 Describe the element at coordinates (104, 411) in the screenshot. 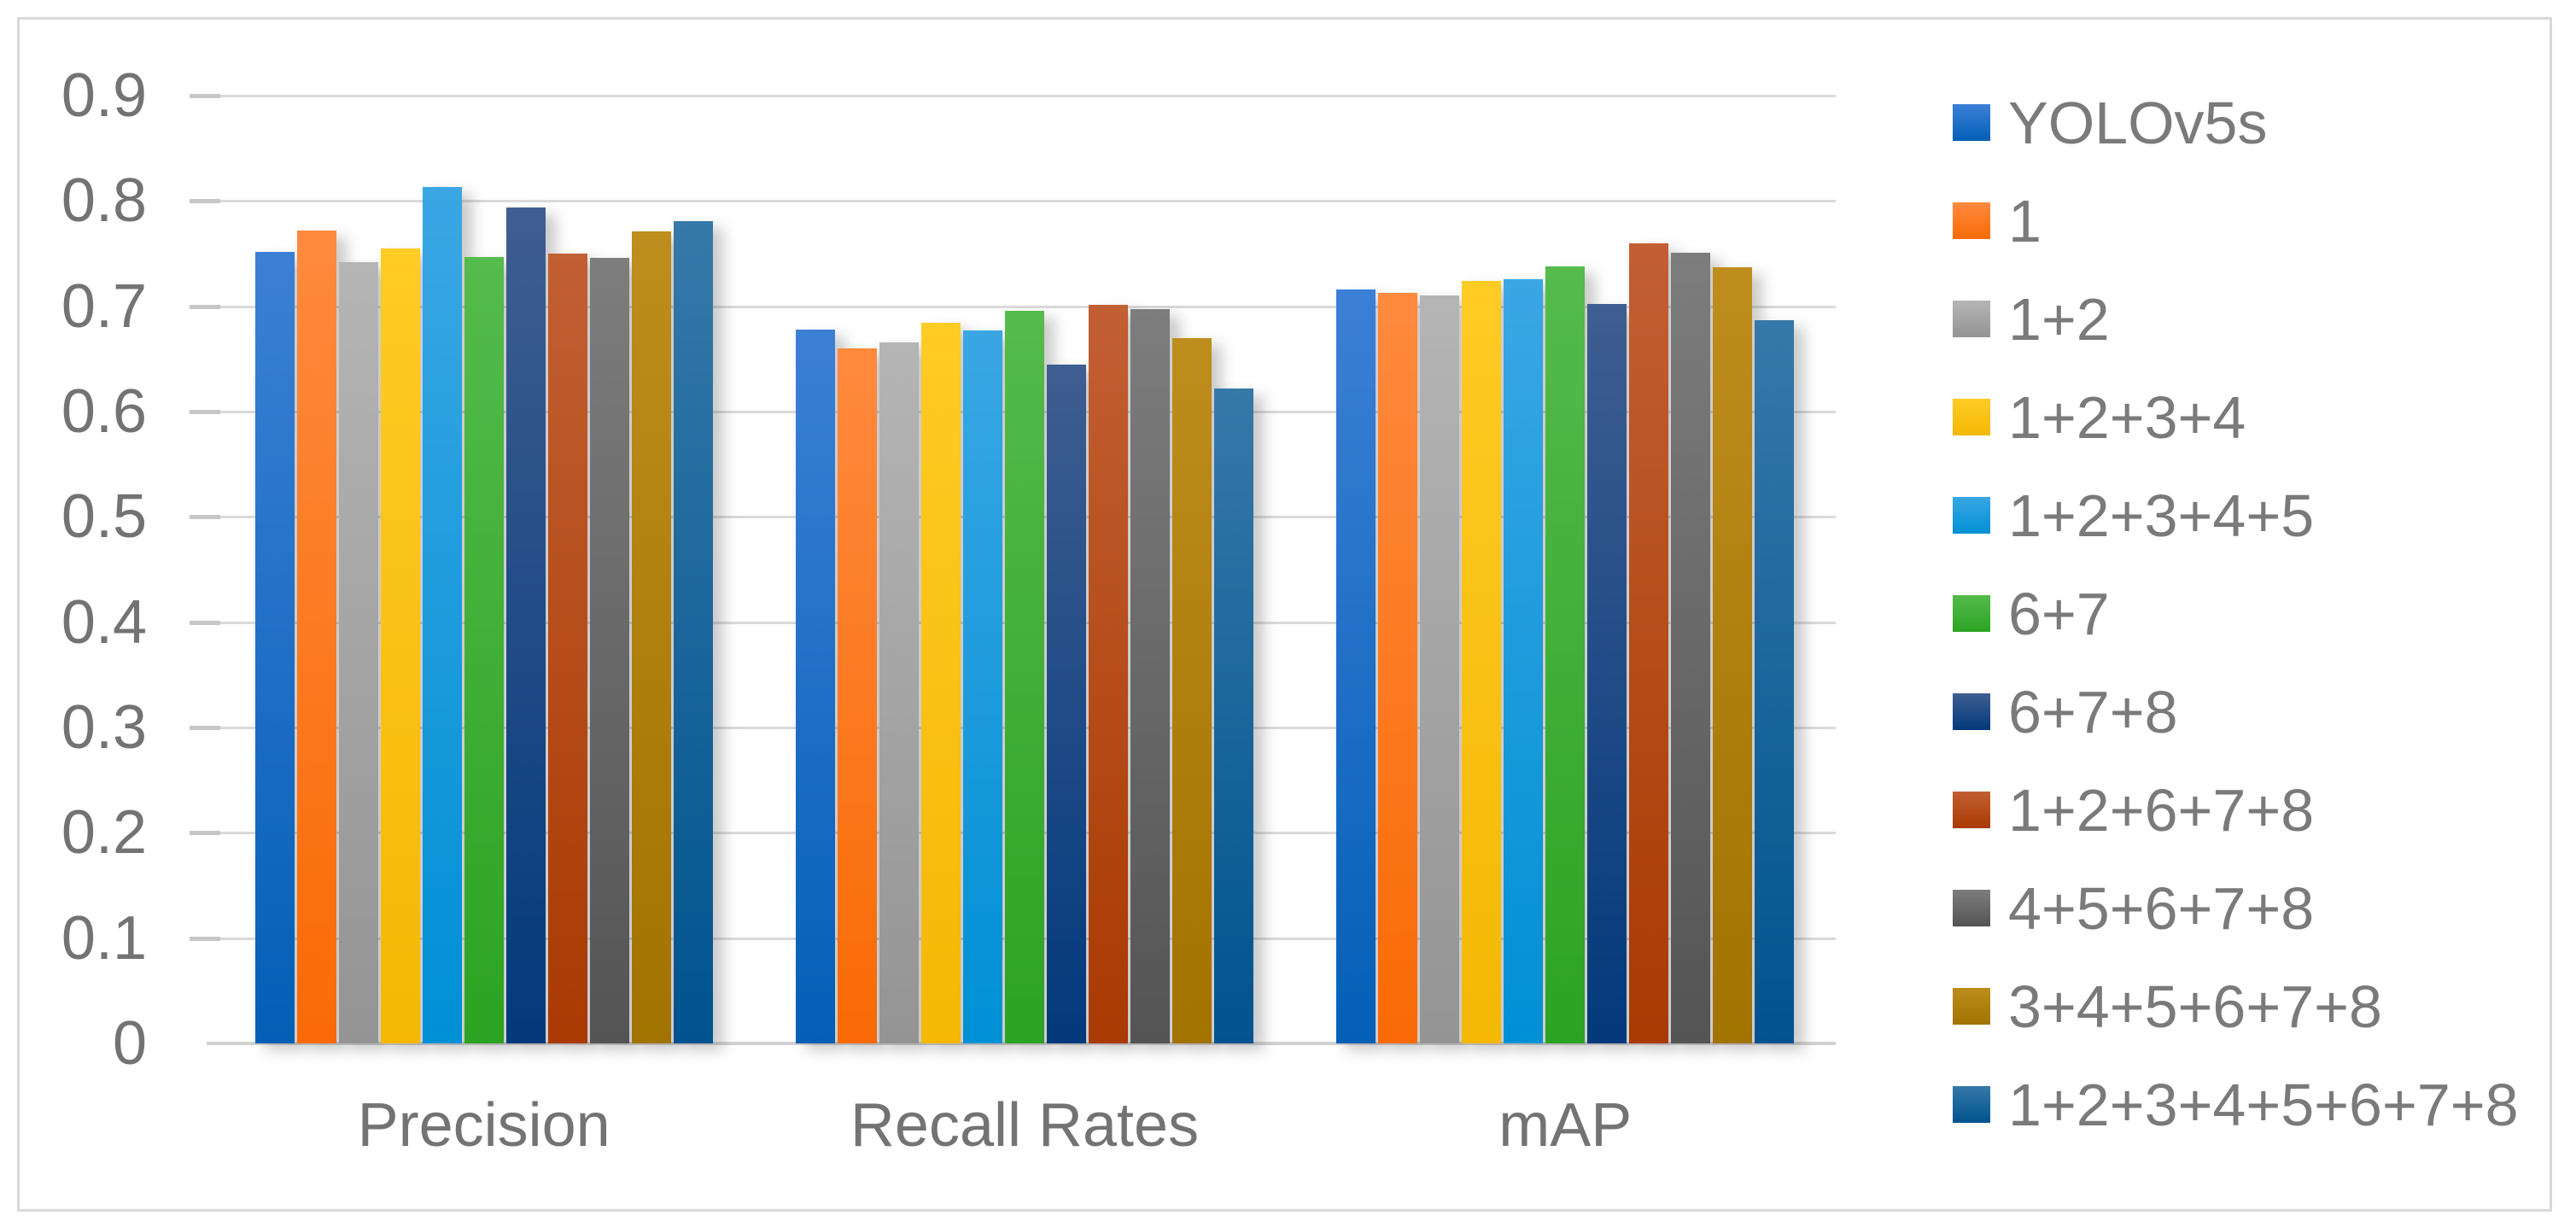

I see `y-axis-tick-label: 0.6` at that location.